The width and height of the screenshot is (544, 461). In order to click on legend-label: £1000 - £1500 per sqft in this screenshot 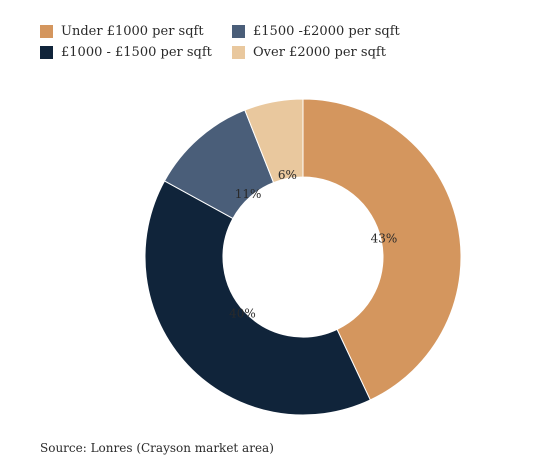, I will do `click(136, 52)`.